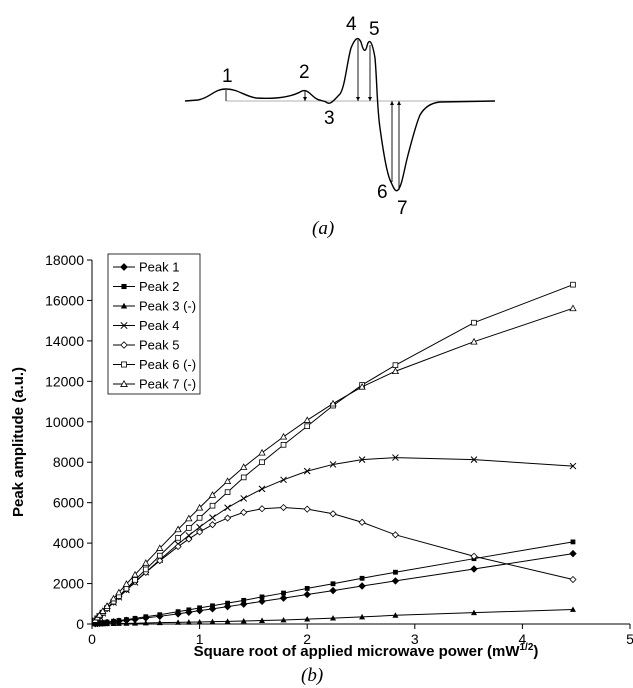 The width and height of the screenshot is (633, 688). Describe the element at coordinates (159, 286) in the screenshot. I see `legend-label: Peak 2` at that location.